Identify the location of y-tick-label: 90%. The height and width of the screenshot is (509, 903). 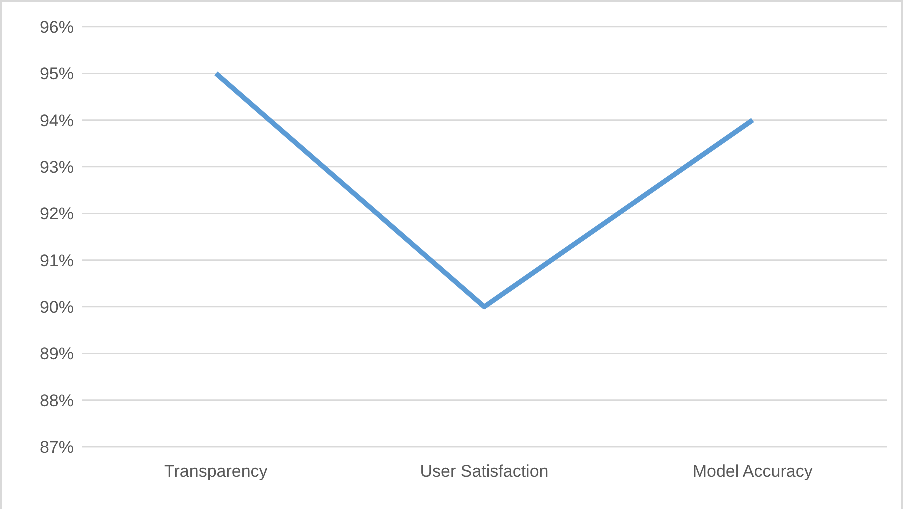
(57, 308).